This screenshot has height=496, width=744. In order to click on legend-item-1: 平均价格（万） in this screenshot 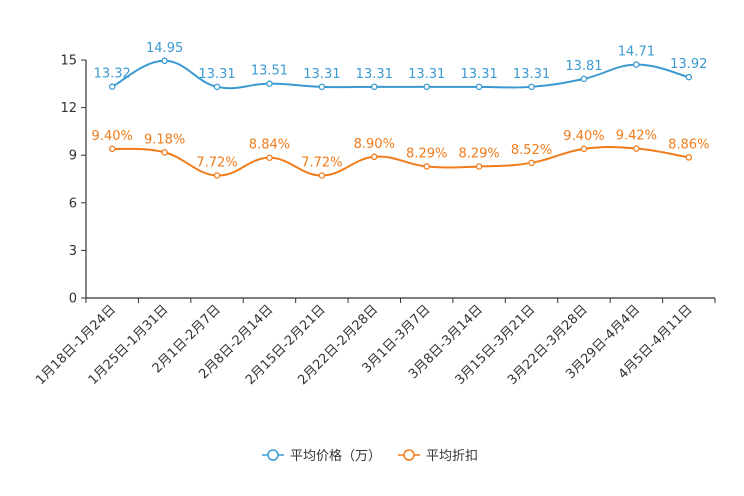, I will do `click(321, 456)`.